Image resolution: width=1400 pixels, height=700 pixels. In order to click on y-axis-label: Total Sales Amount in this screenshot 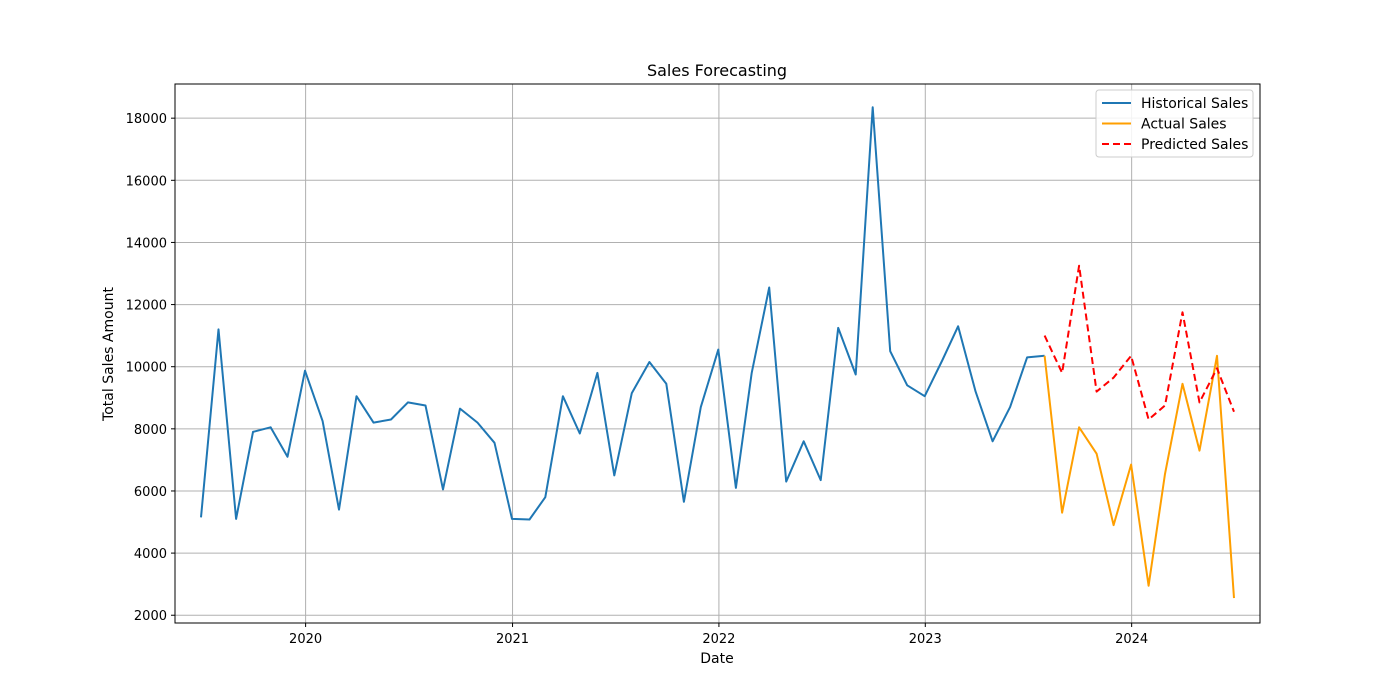, I will do `click(109, 354)`.